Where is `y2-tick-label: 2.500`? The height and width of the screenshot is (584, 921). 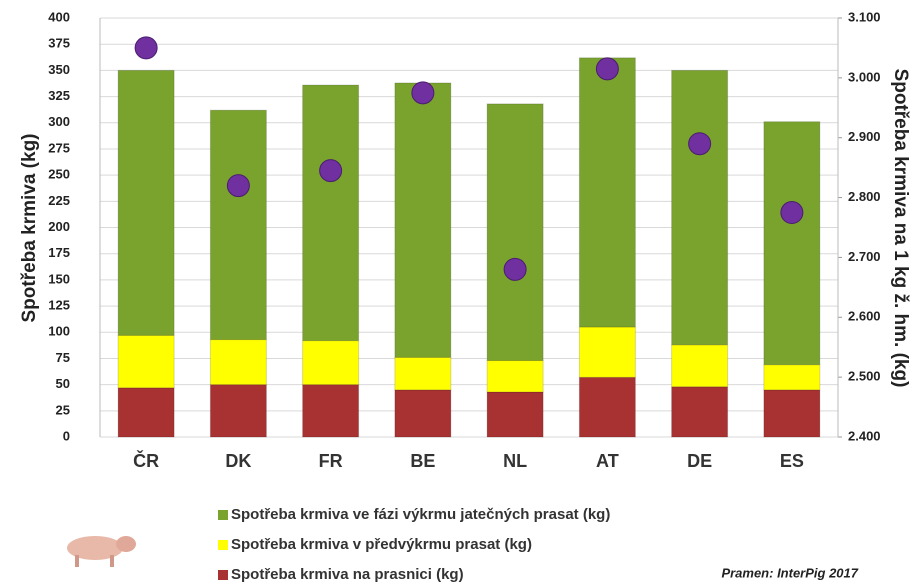
y2-tick-label: 2.500 is located at coordinates (864, 376).